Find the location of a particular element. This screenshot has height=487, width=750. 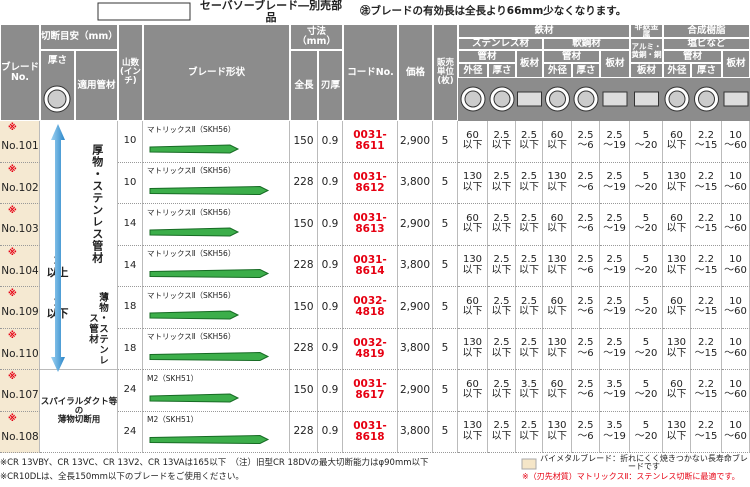

code: 0031-8618 is located at coordinates (370, 432).